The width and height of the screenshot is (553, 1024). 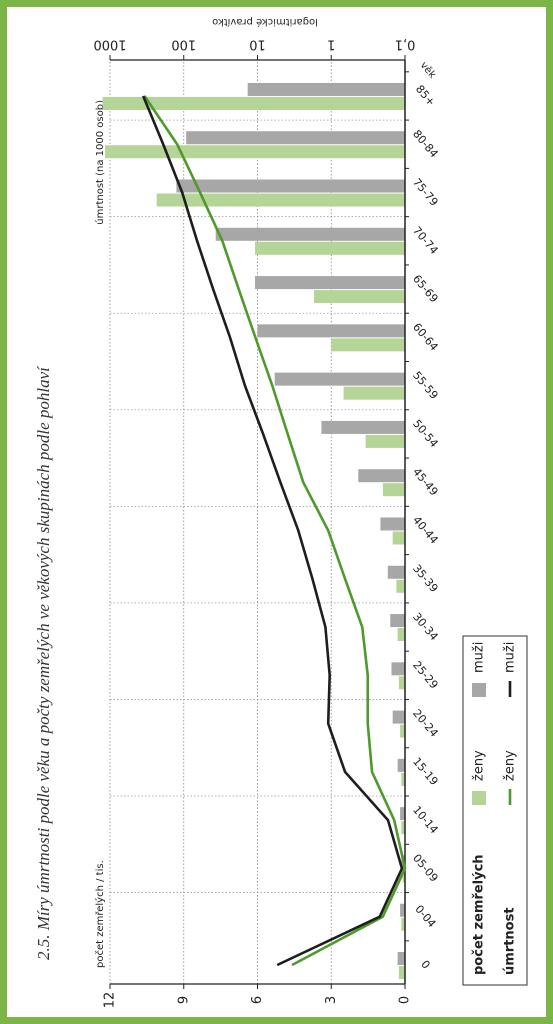 What do you see at coordinates (109, 44) in the screenshot?
I see `y2-tick-label: 1000` at bounding box center [109, 44].